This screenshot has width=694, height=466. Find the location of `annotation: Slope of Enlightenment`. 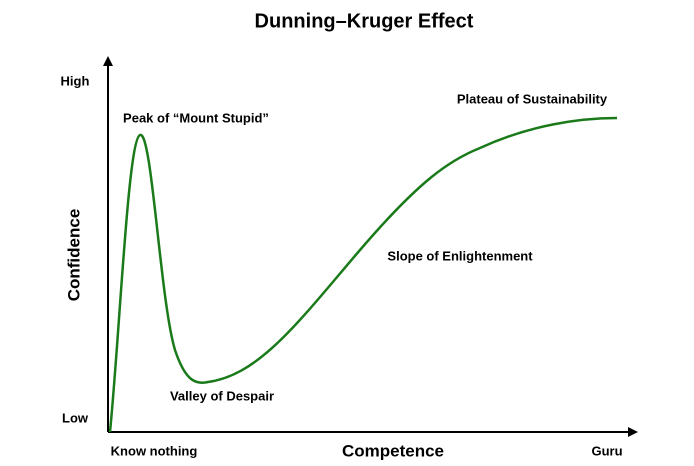

annotation: Slope of Enlightenment is located at coordinates (460, 255).